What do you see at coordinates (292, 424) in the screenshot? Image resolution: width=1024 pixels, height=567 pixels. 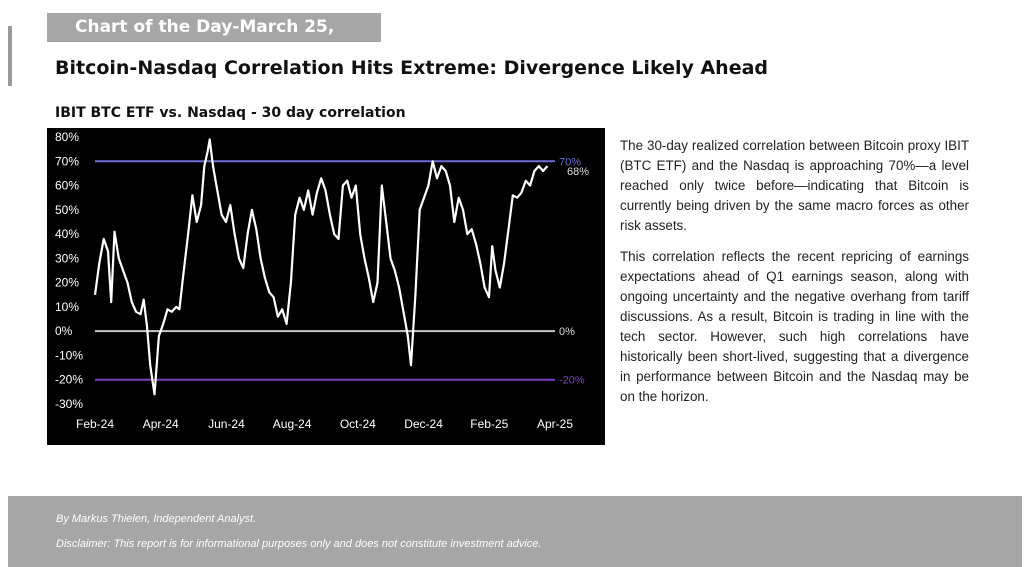 I see `x-tick-label: Aug-24` at bounding box center [292, 424].